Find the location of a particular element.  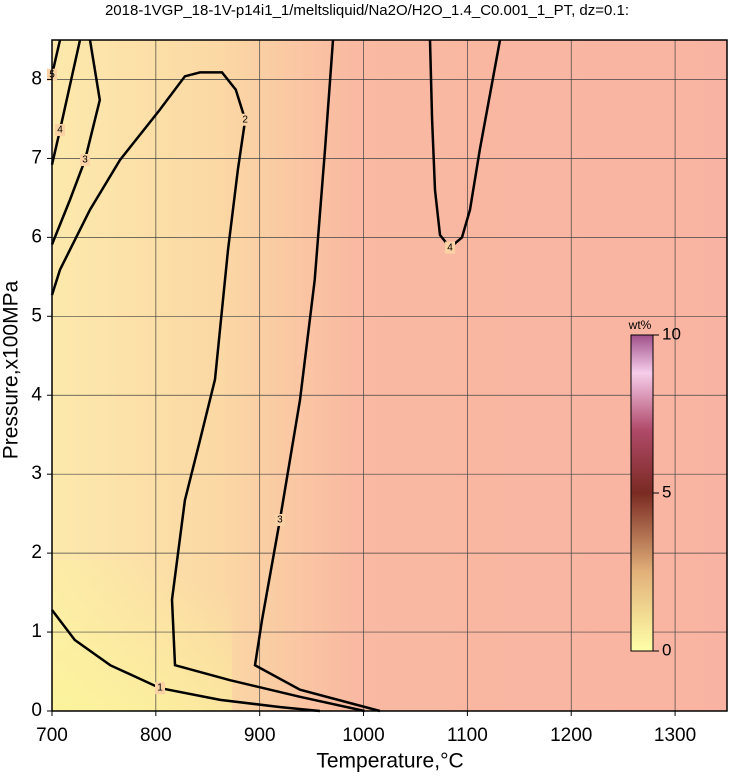

y-tick-label: 7 is located at coordinates (36, 157).